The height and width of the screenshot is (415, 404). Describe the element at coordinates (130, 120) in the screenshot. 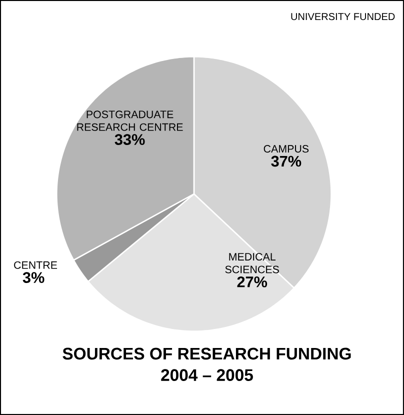

I see `slice-label: POSTGRADUATE RESEARCH CENTRE` at that location.